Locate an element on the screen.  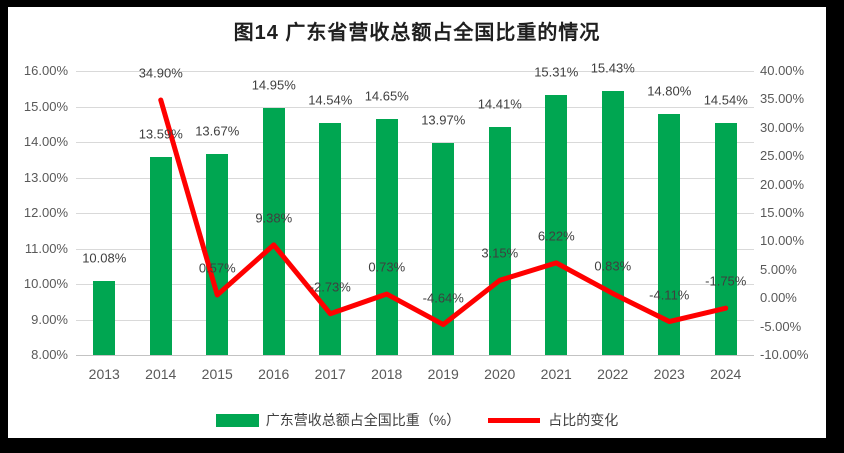
bar-2019 is located at coordinates (443, 249).